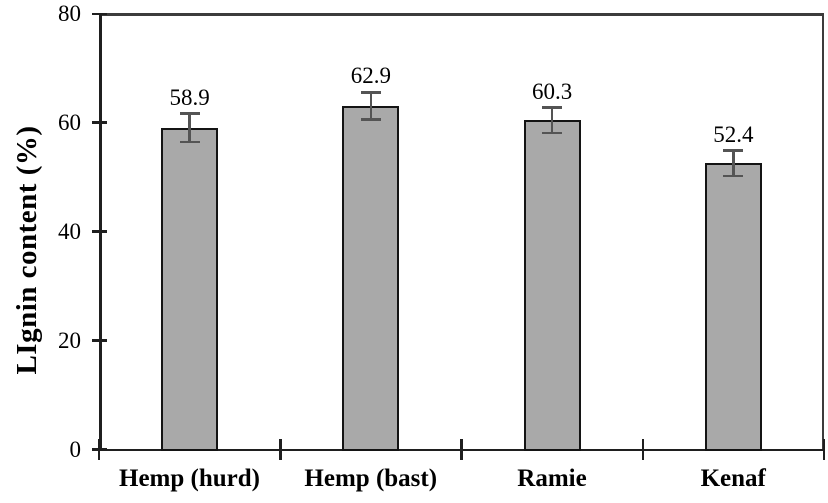  I want to click on x-axis-category-label: Kenaf, so click(733, 478).